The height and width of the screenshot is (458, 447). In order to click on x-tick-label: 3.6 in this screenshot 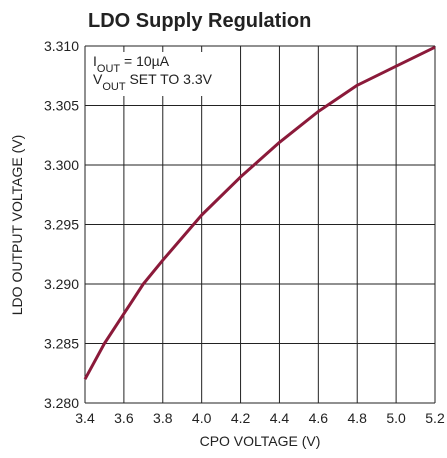, I will do `click(124, 418)`.